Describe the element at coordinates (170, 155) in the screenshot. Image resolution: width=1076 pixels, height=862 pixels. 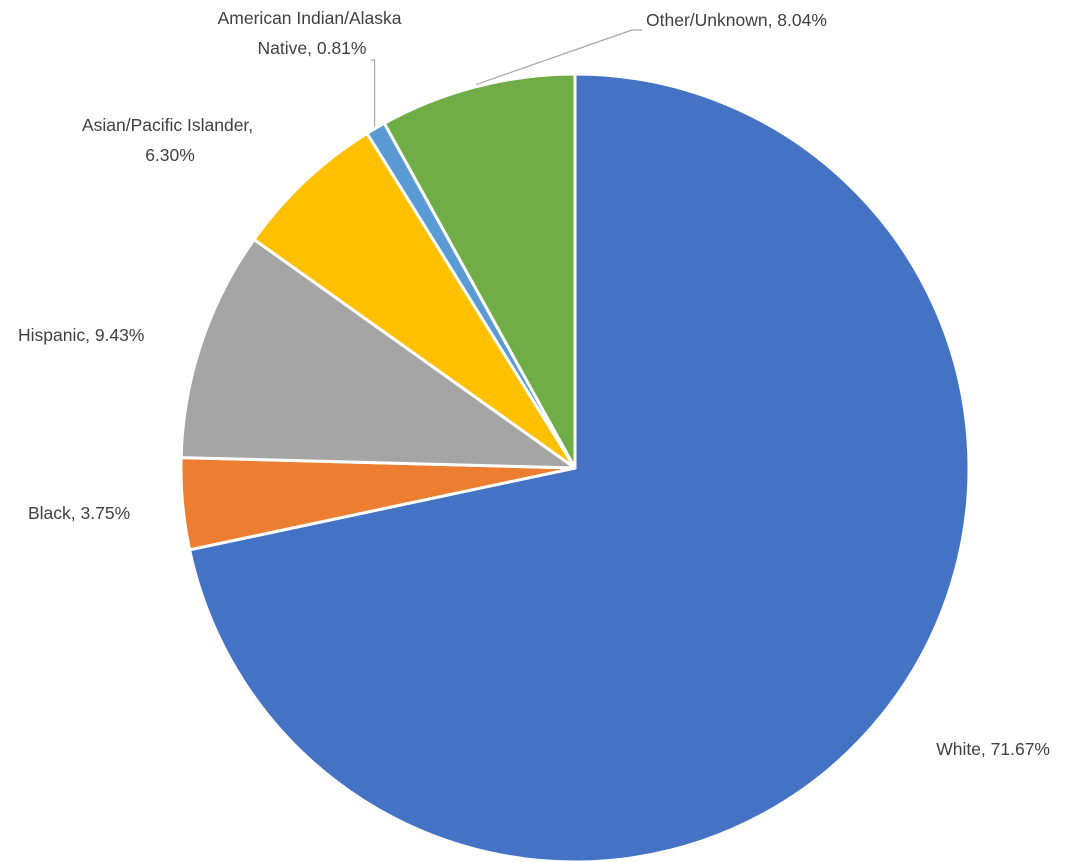
I see `data-label-asian-pacific-islander-line-2: 6.30%` at that location.